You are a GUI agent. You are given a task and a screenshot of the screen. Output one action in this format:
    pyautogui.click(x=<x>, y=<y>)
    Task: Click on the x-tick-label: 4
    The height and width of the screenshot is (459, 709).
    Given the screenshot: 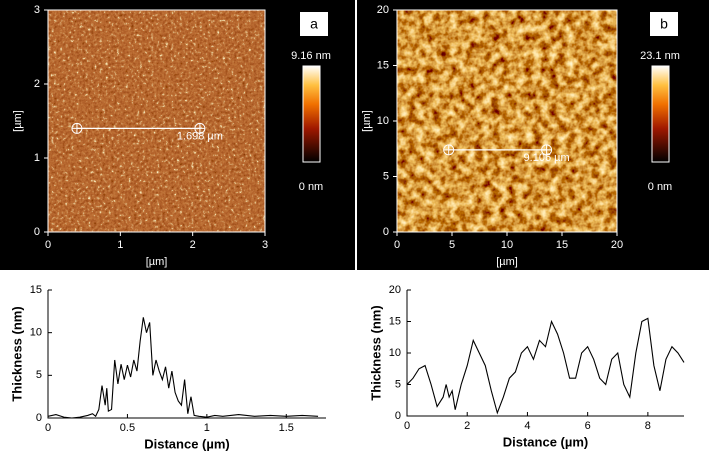 What is the action you would take?
    pyautogui.click(x=527, y=426)
    